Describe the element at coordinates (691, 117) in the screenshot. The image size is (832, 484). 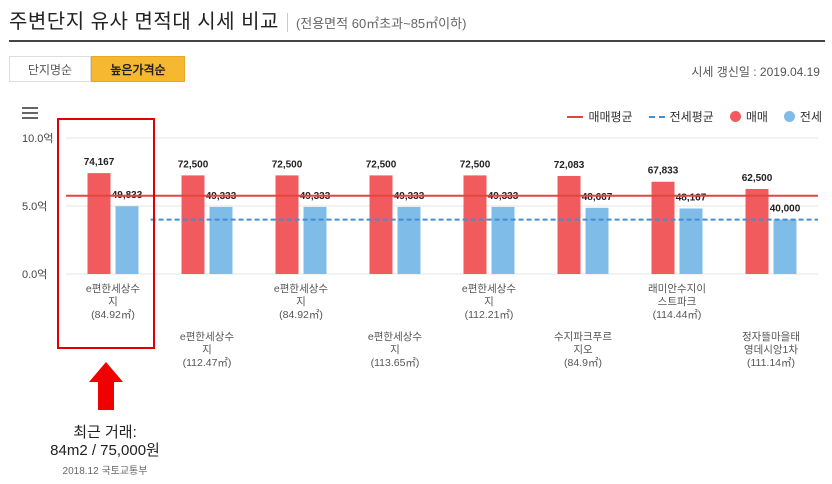
I see `legend-jeonse-average-label: 전세평균` at that location.